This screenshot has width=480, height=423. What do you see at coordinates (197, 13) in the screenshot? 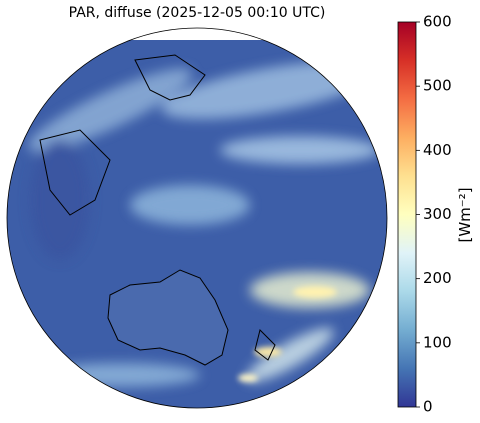
I see `map-title: PAR, diffuse (2025-12-05 00:10 UTC)` at bounding box center [197, 13].